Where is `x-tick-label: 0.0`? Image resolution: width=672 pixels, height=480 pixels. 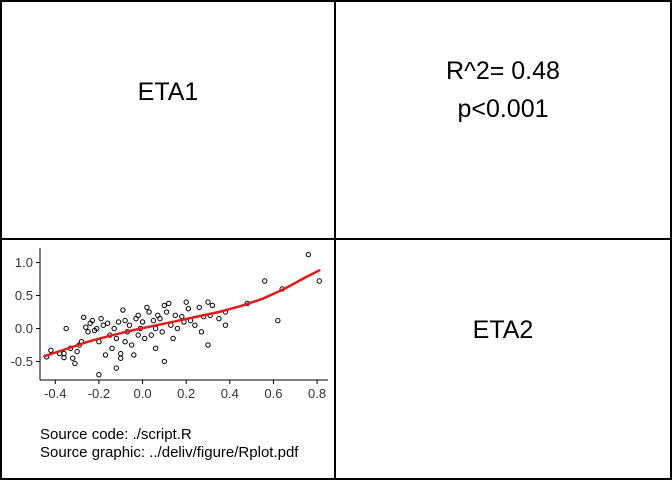
x-tick-label: 0.0 is located at coordinates (143, 393).